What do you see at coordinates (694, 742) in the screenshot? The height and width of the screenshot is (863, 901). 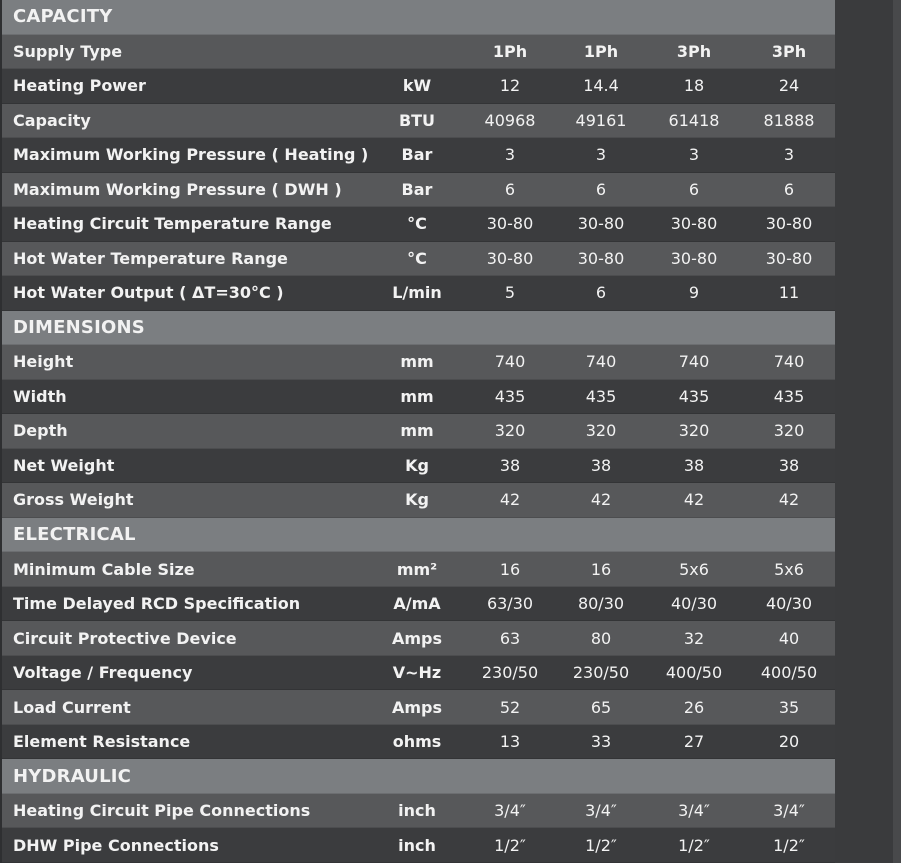 I see `cell-value: 27` at bounding box center [694, 742].